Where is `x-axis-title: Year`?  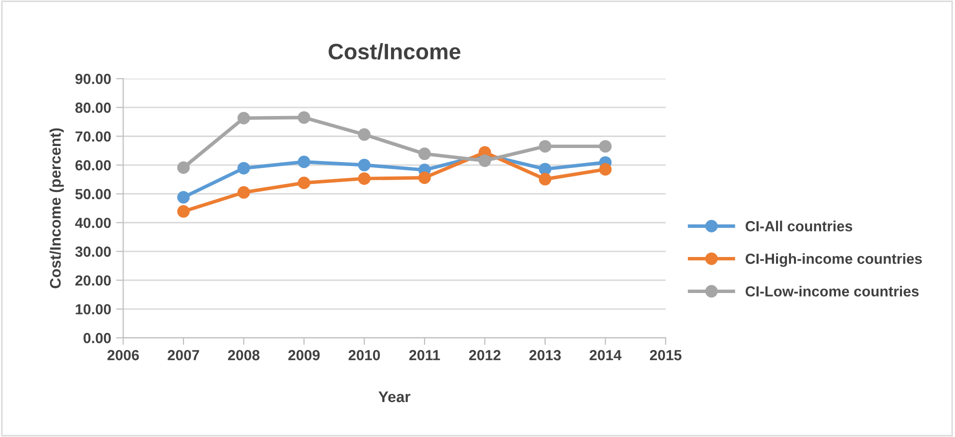
x-axis-title: Year is located at coordinates (394, 397).